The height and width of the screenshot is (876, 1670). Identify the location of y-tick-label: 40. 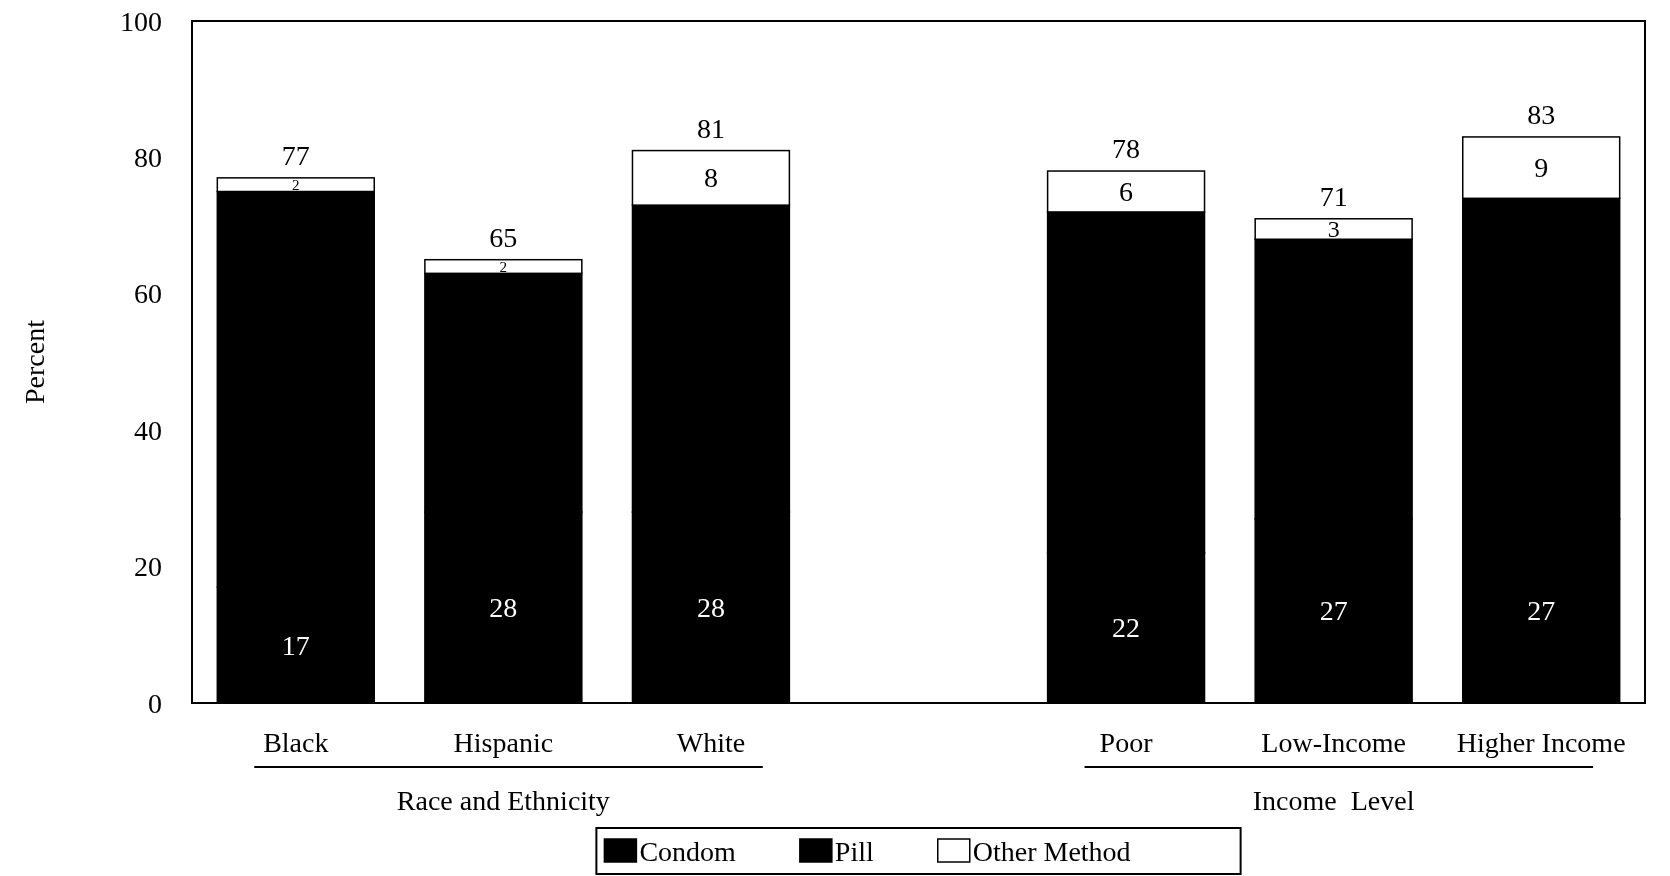
(148, 430).